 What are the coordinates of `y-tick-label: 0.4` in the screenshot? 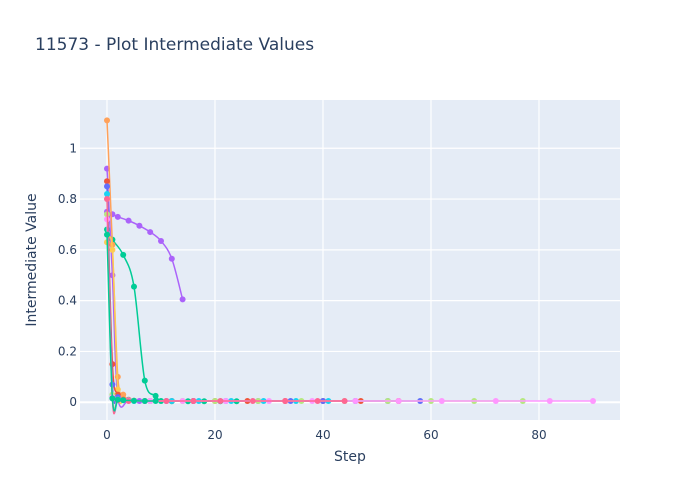 It's located at (67, 301).